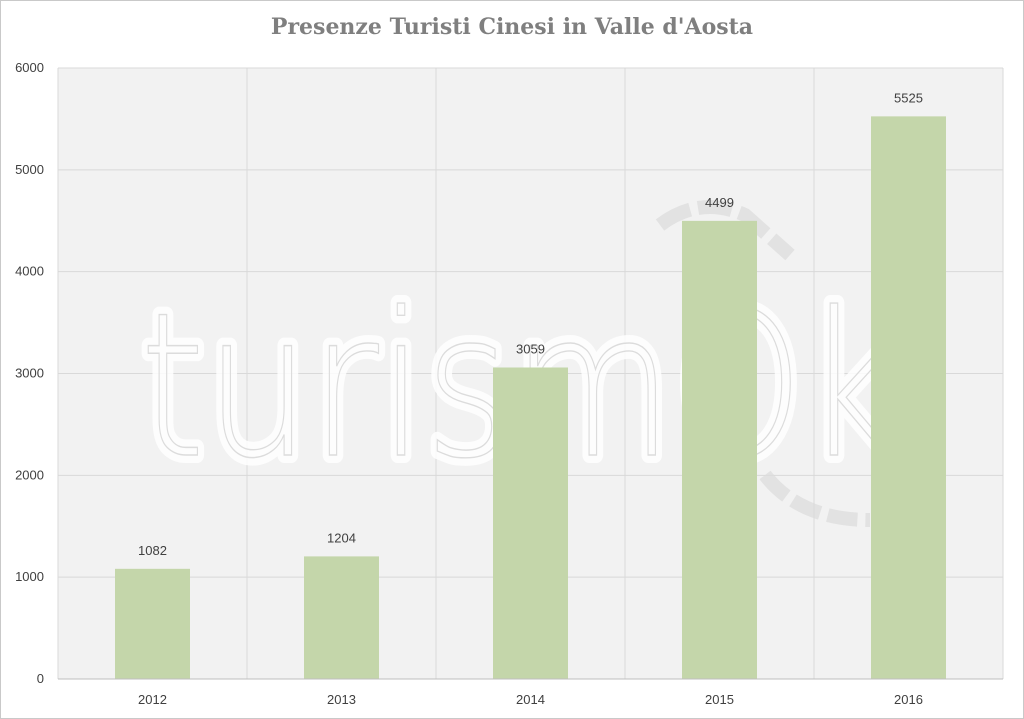  I want to click on x-axis: 2012 2013 2014 2015 2016, so click(530, 692).